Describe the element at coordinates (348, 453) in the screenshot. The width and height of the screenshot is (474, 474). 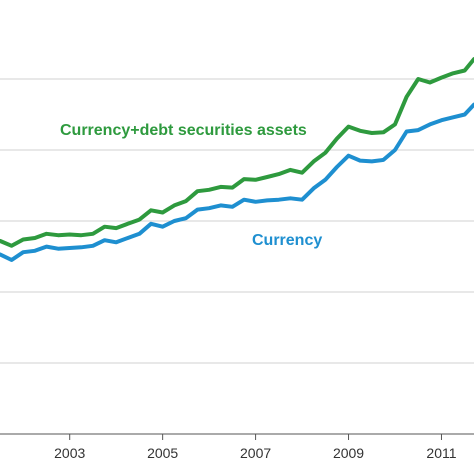
I see `x-tick-label: 2009` at that location.